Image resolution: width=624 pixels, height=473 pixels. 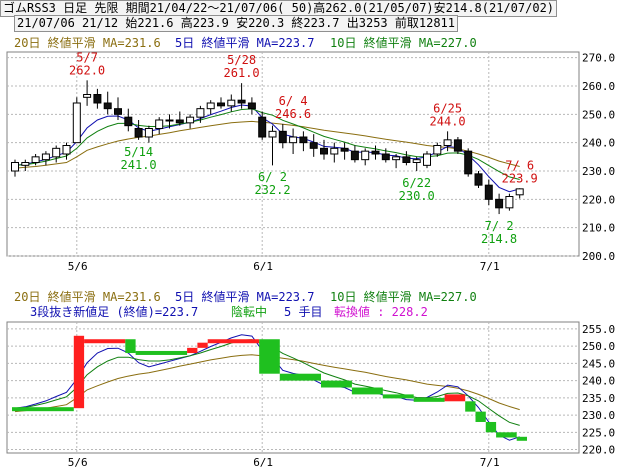 I want to click on annotation-value: 262.0, so click(x=87, y=70).